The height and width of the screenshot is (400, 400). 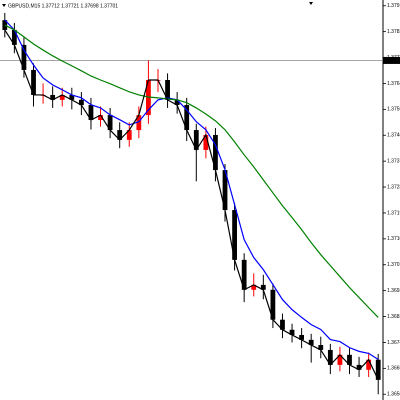 What do you see at coordinates (393, 187) in the screenshot?
I see `y-tick-label: 1.3728` at bounding box center [393, 187].